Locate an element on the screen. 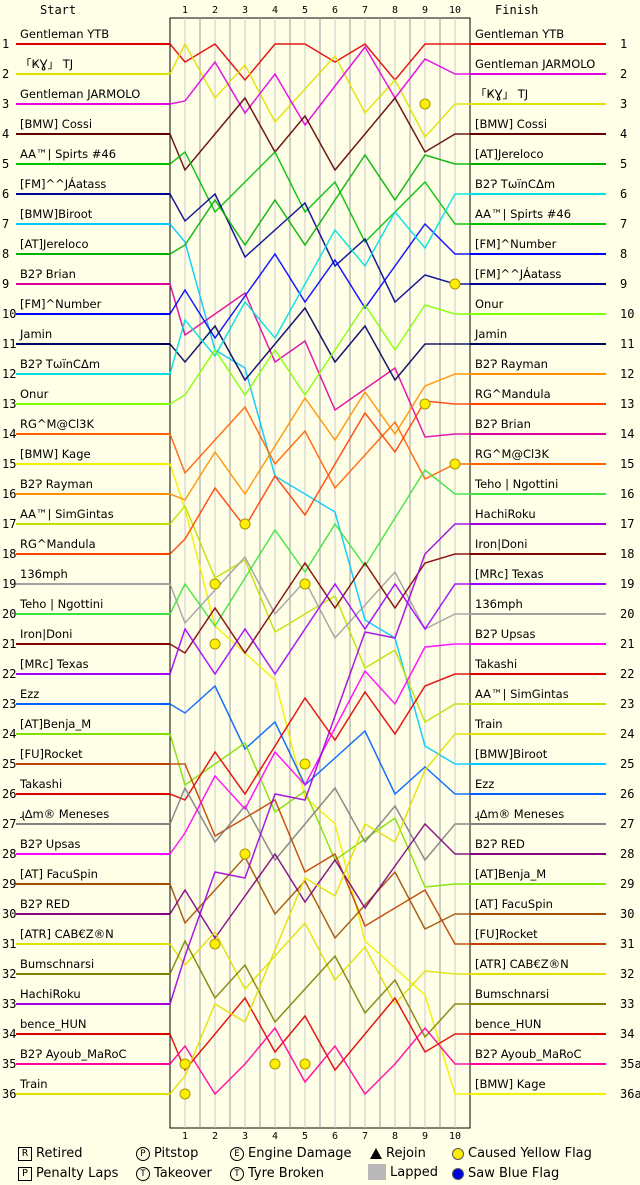 This screenshot has width=640, height=1185. start-position: 21 is located at coordinates (9, 644).